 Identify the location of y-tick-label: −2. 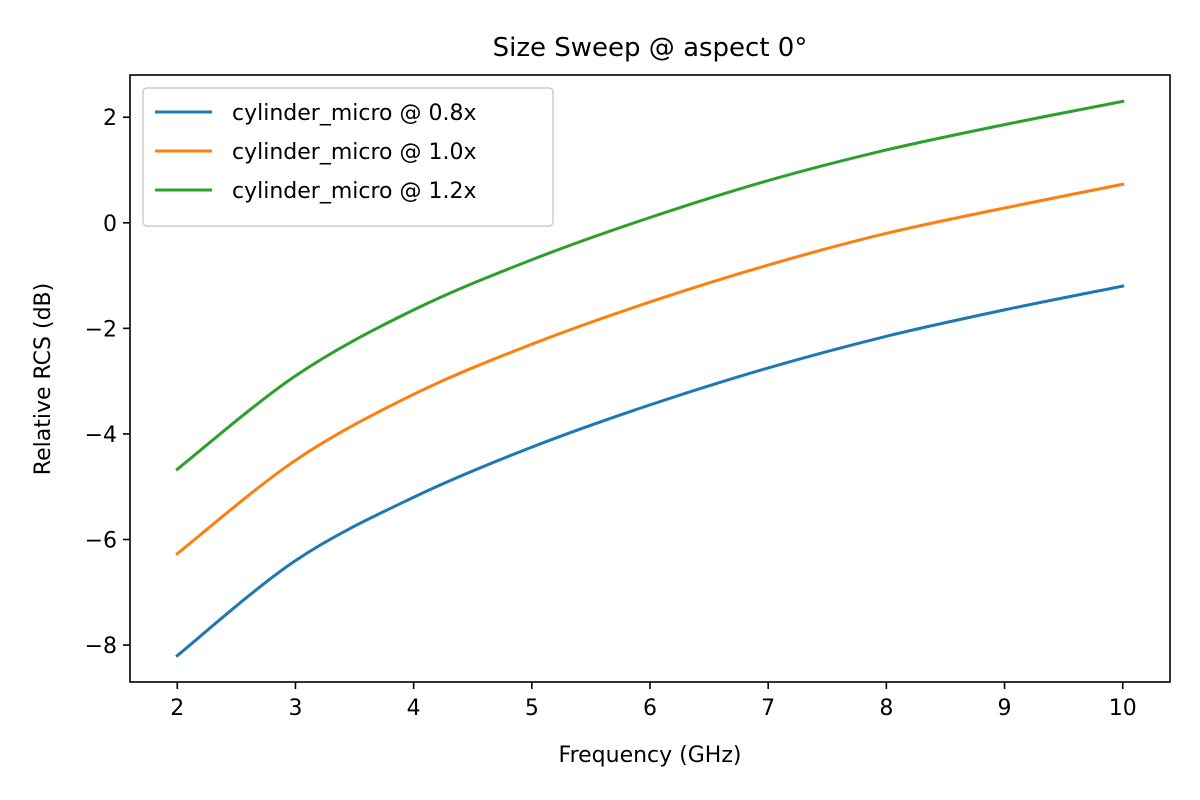
(101, 329).